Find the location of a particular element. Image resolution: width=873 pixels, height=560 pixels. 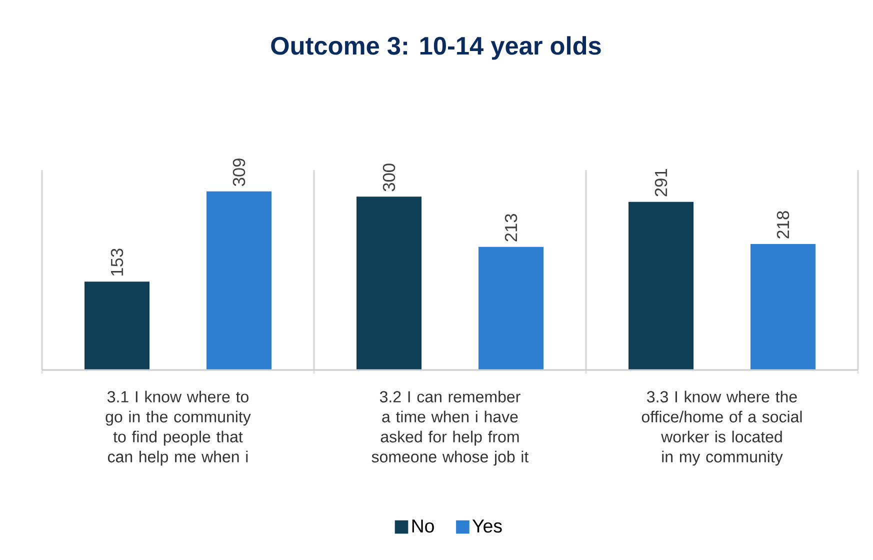

legend-label: No is located at coordinates (423, 526).